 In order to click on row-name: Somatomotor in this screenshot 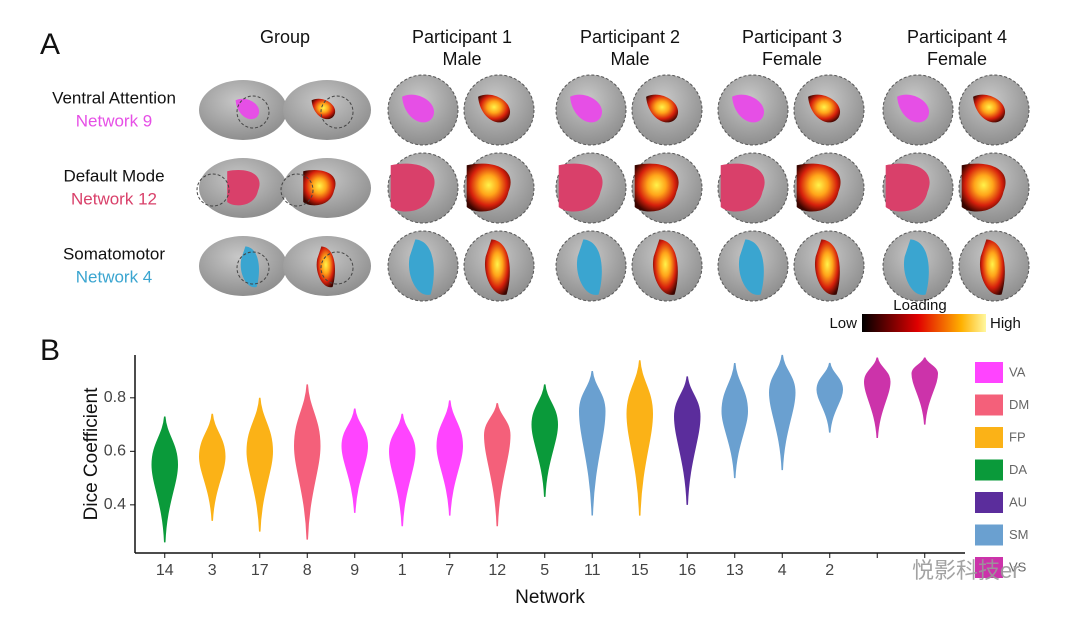, I will do `click(114, 253)`.